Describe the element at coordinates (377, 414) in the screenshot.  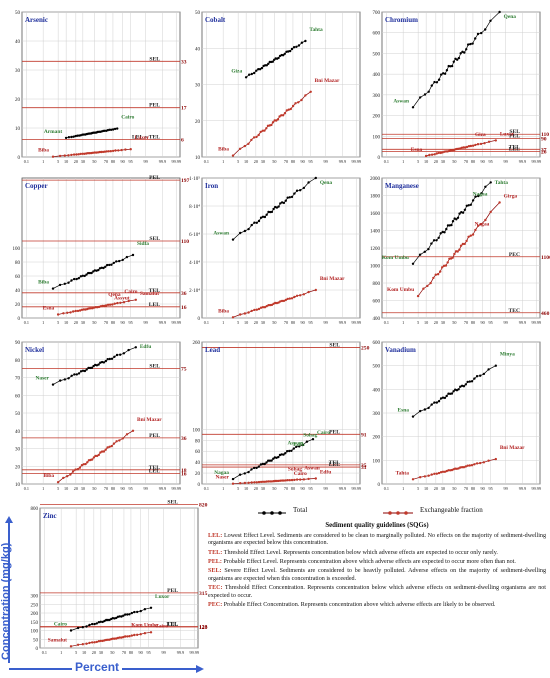
I see `y-tick-label: 300` at that location.